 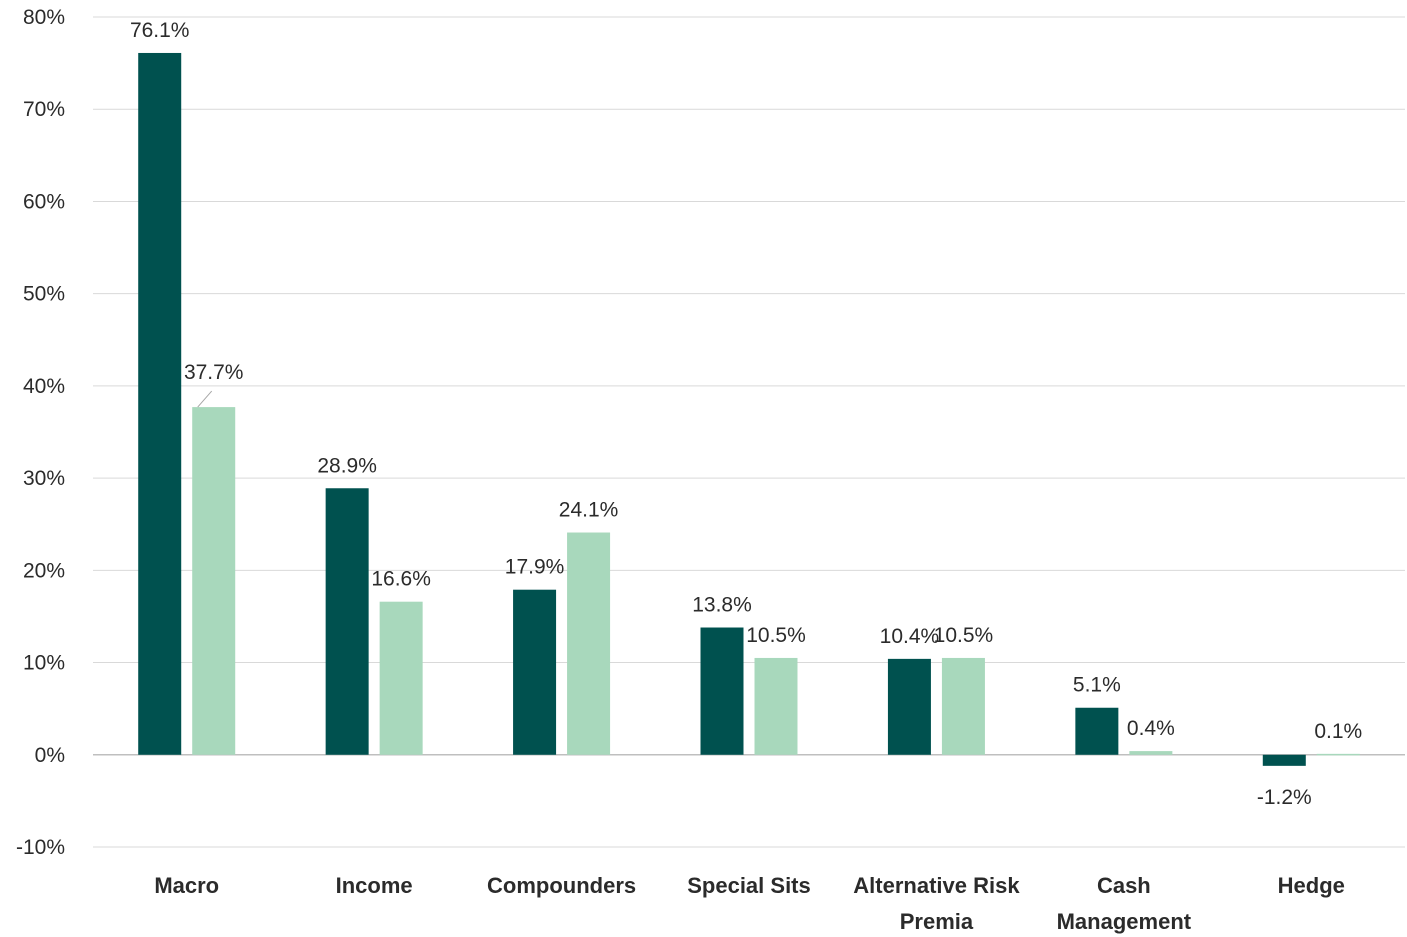 What do you see at coordinates (1124, 885) in the screenshot?
I see `category-label: Cash` at bounding box center [1124, 885].